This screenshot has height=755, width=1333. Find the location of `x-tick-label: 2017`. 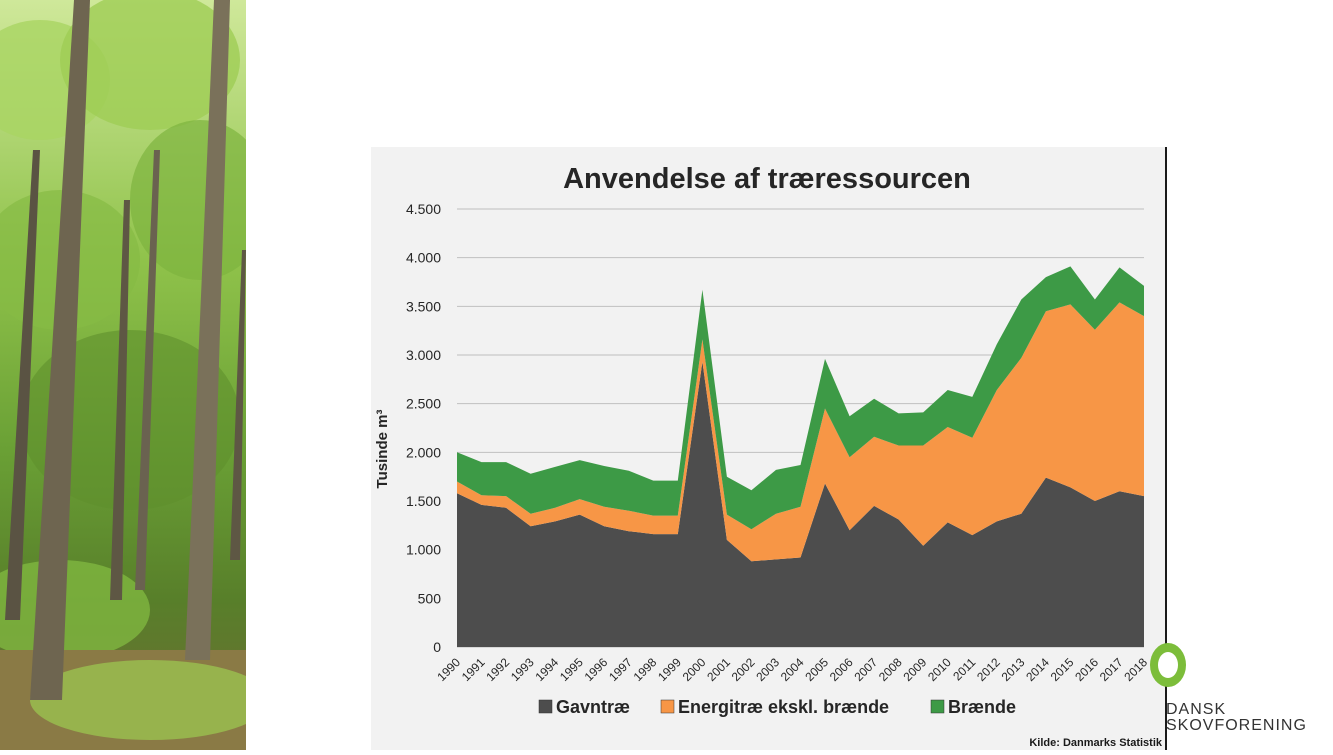

x-tick-label: 2017 is located at coordinates (1111, 669).